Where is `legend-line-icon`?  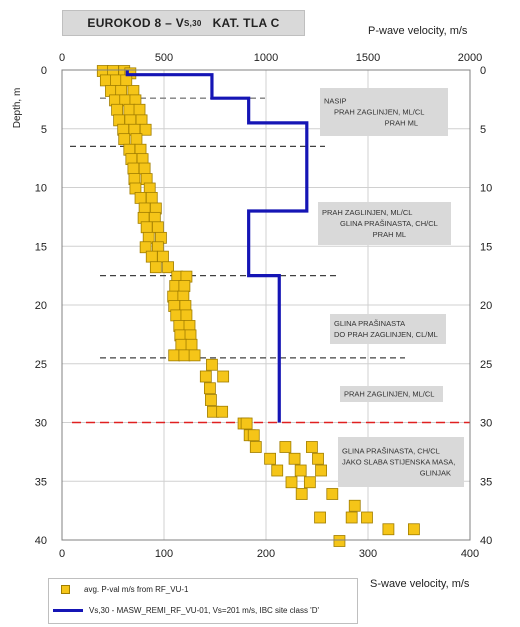
legend-line-icon is located at coordinates (68, 610).